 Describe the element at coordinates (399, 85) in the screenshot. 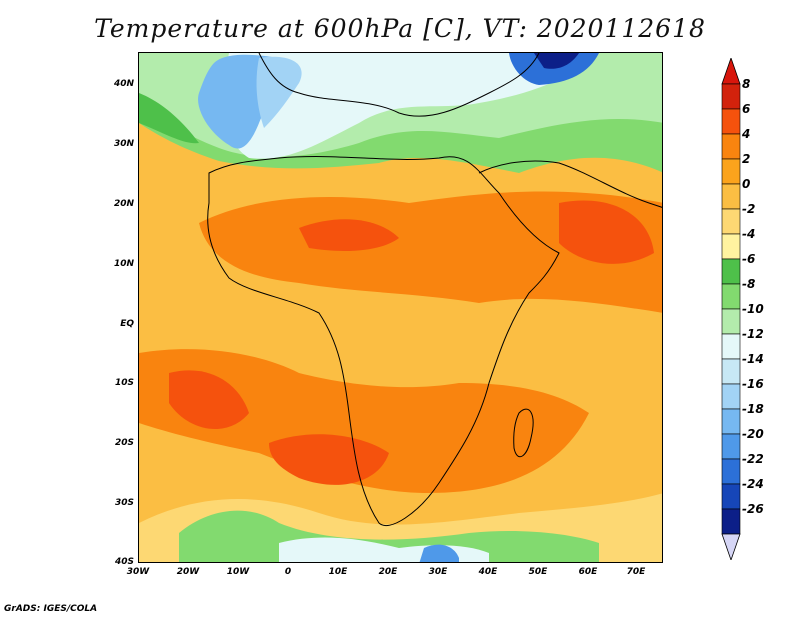

I see `europe-coastline` at that location.